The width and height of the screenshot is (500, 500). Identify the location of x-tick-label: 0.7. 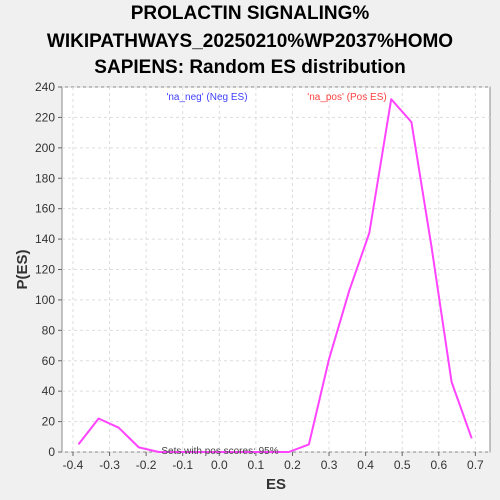
(475, 465).